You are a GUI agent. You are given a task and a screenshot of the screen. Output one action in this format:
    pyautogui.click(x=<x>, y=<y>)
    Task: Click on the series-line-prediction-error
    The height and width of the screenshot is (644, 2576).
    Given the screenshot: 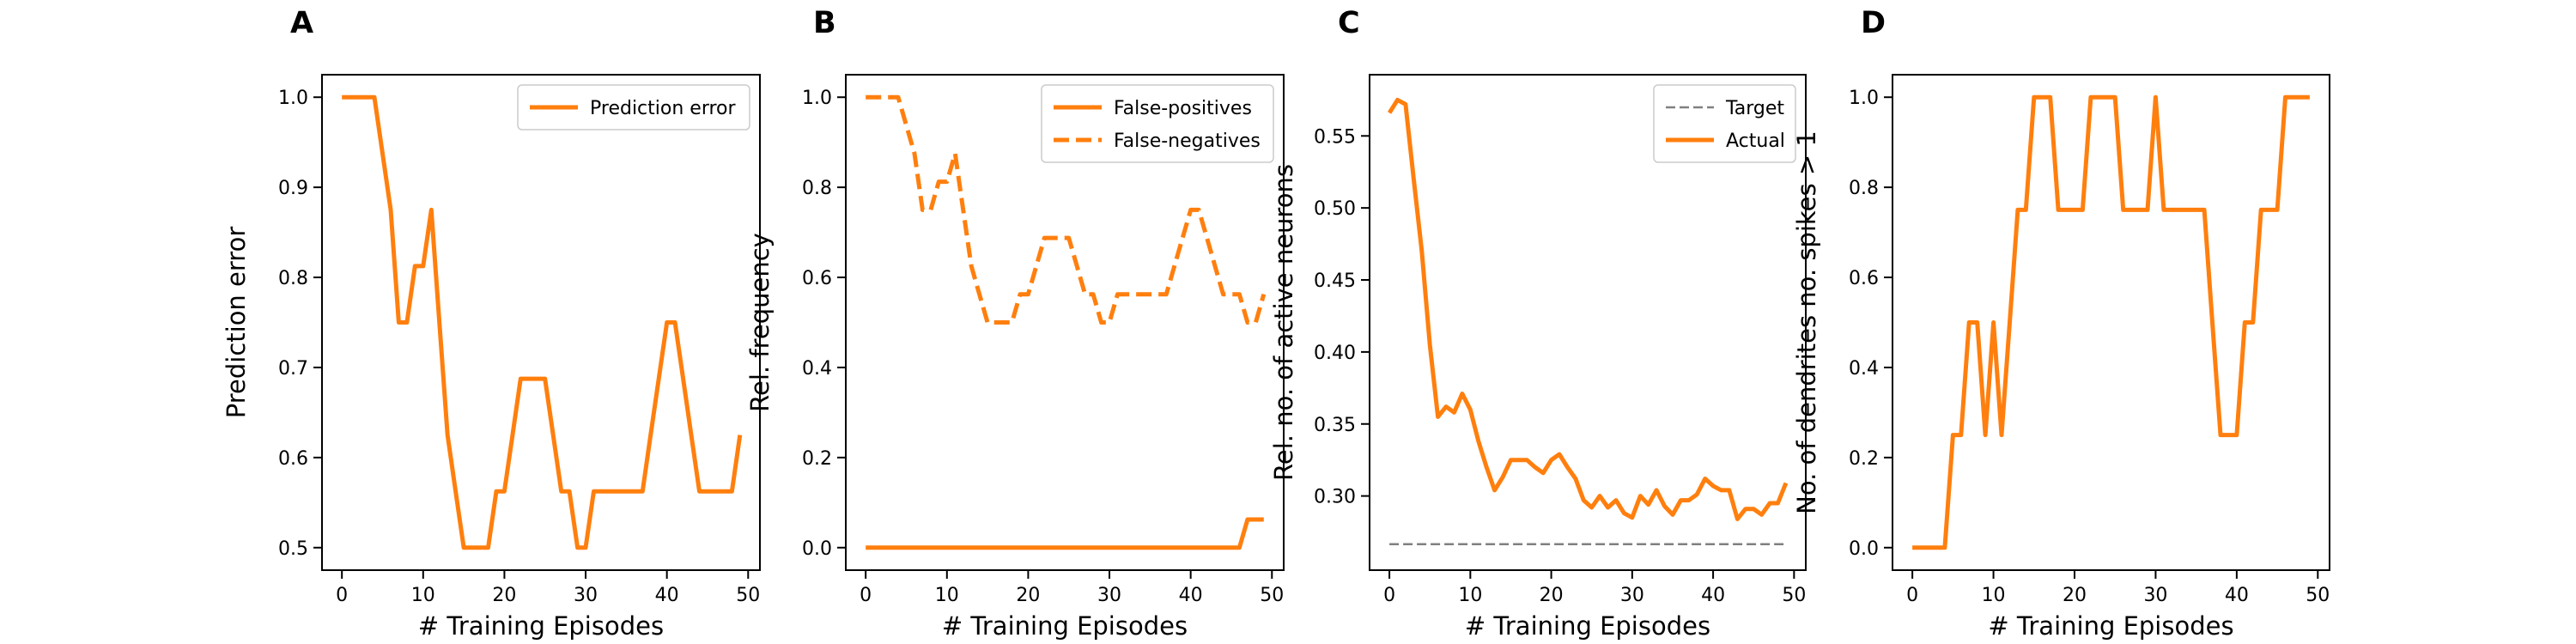 What is the action you would take?
    pyautogui.click(x=543, y=322)
    